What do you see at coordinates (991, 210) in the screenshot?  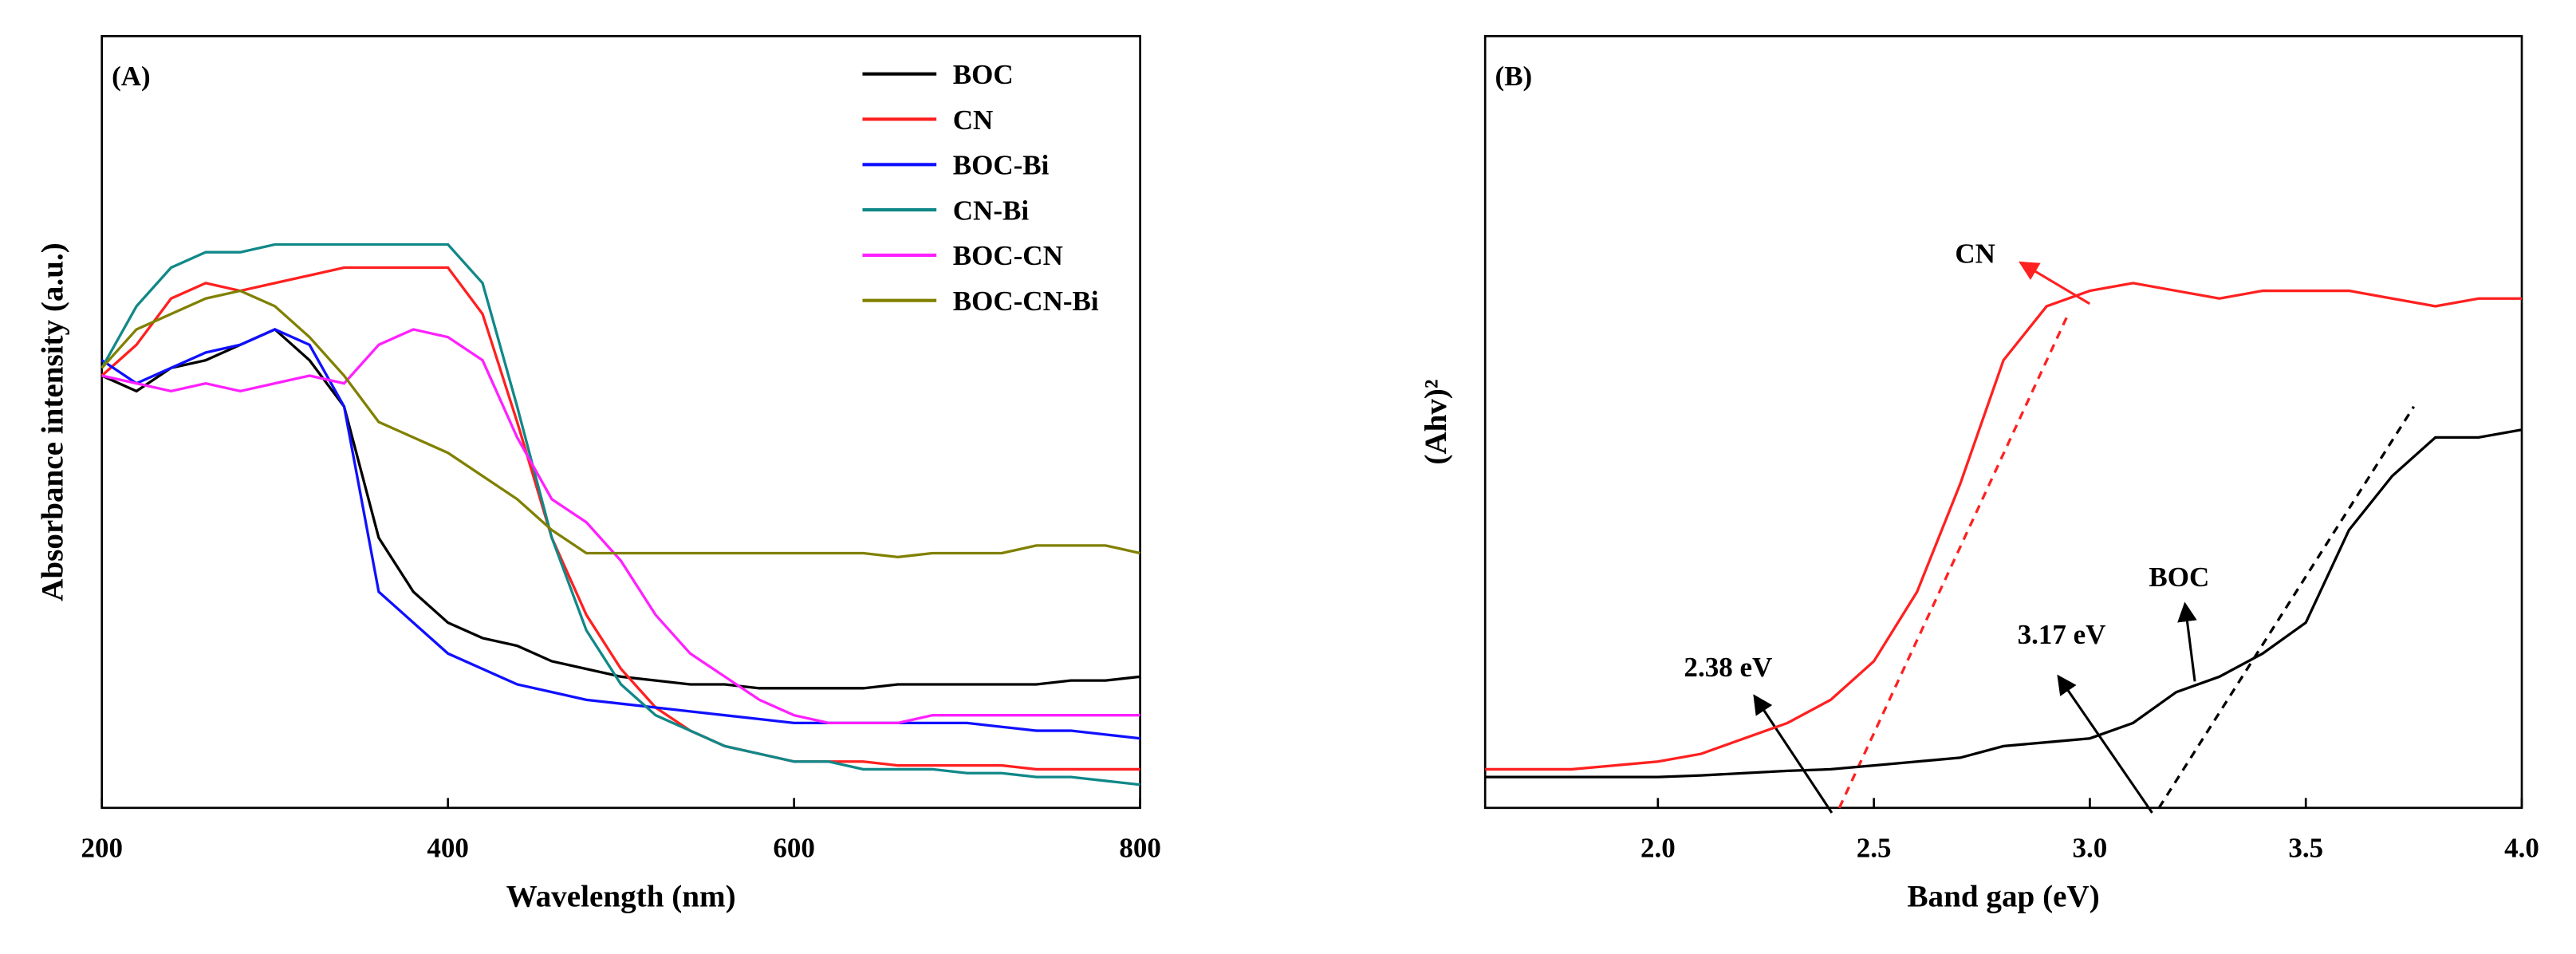 I see `legend-label: CN-Bi` at bounding box center [991, 210].